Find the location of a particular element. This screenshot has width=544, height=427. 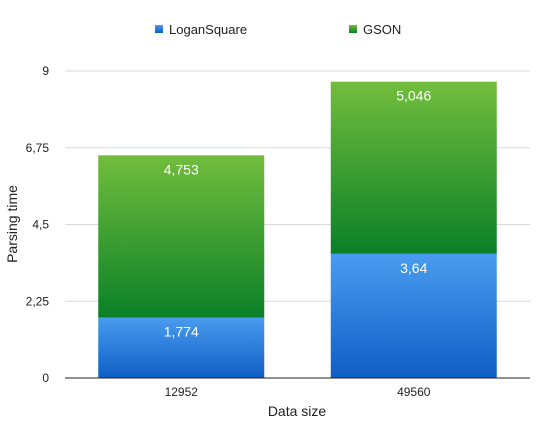

x-axis-title: Data size is located at coordinates (297, 411).